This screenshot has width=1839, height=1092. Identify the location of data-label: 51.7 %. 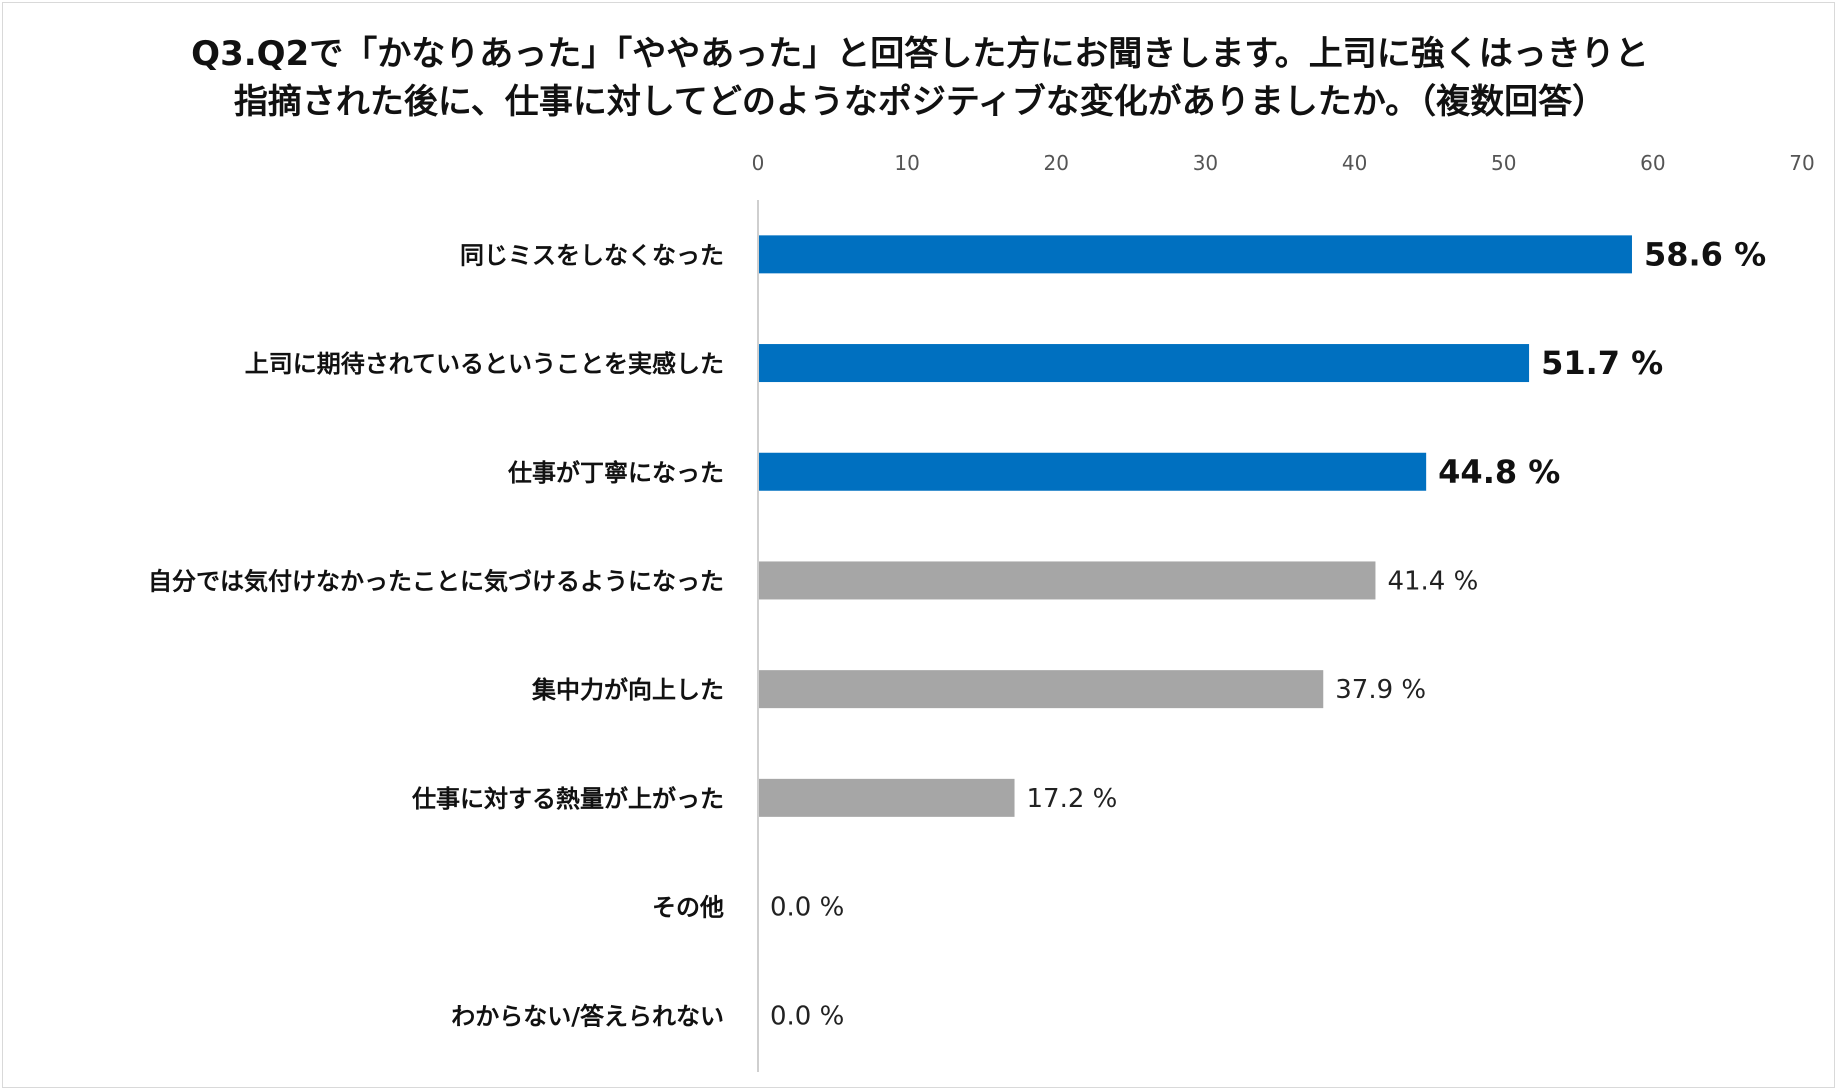
(1602, 363).